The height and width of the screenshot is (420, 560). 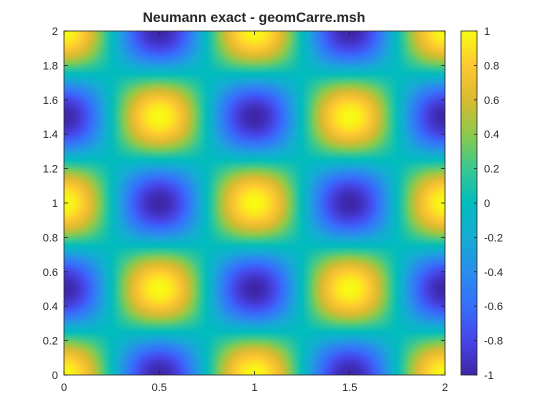 What do you see at coordinates (50, 135) in the screenshot?
I see `y-tick-label: 1.4` at bounding box center [50, 135].